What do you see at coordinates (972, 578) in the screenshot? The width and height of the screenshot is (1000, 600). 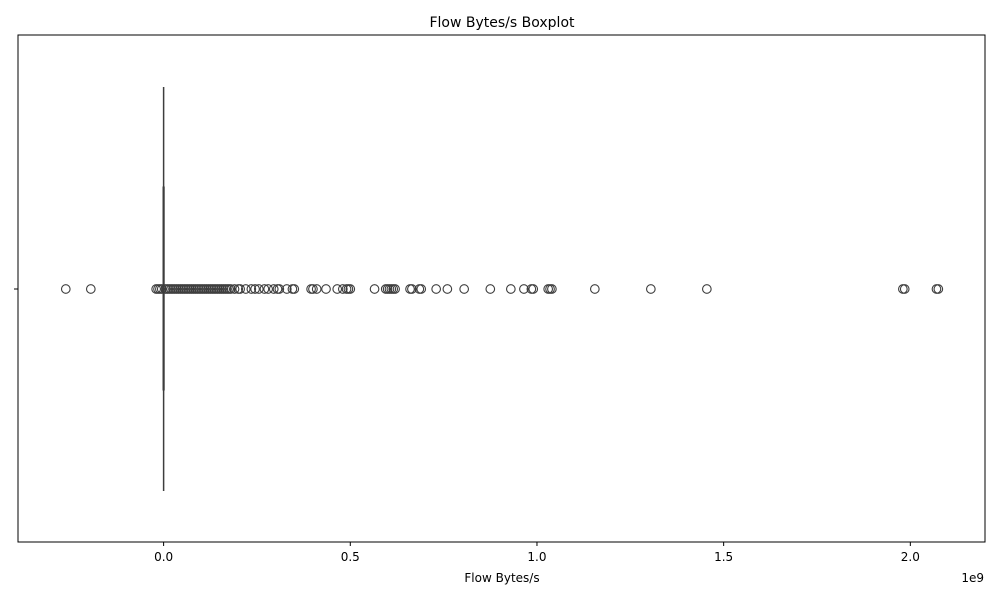 I see `x-axis-offset-text: 1e9` at bounding box center [972, 578].